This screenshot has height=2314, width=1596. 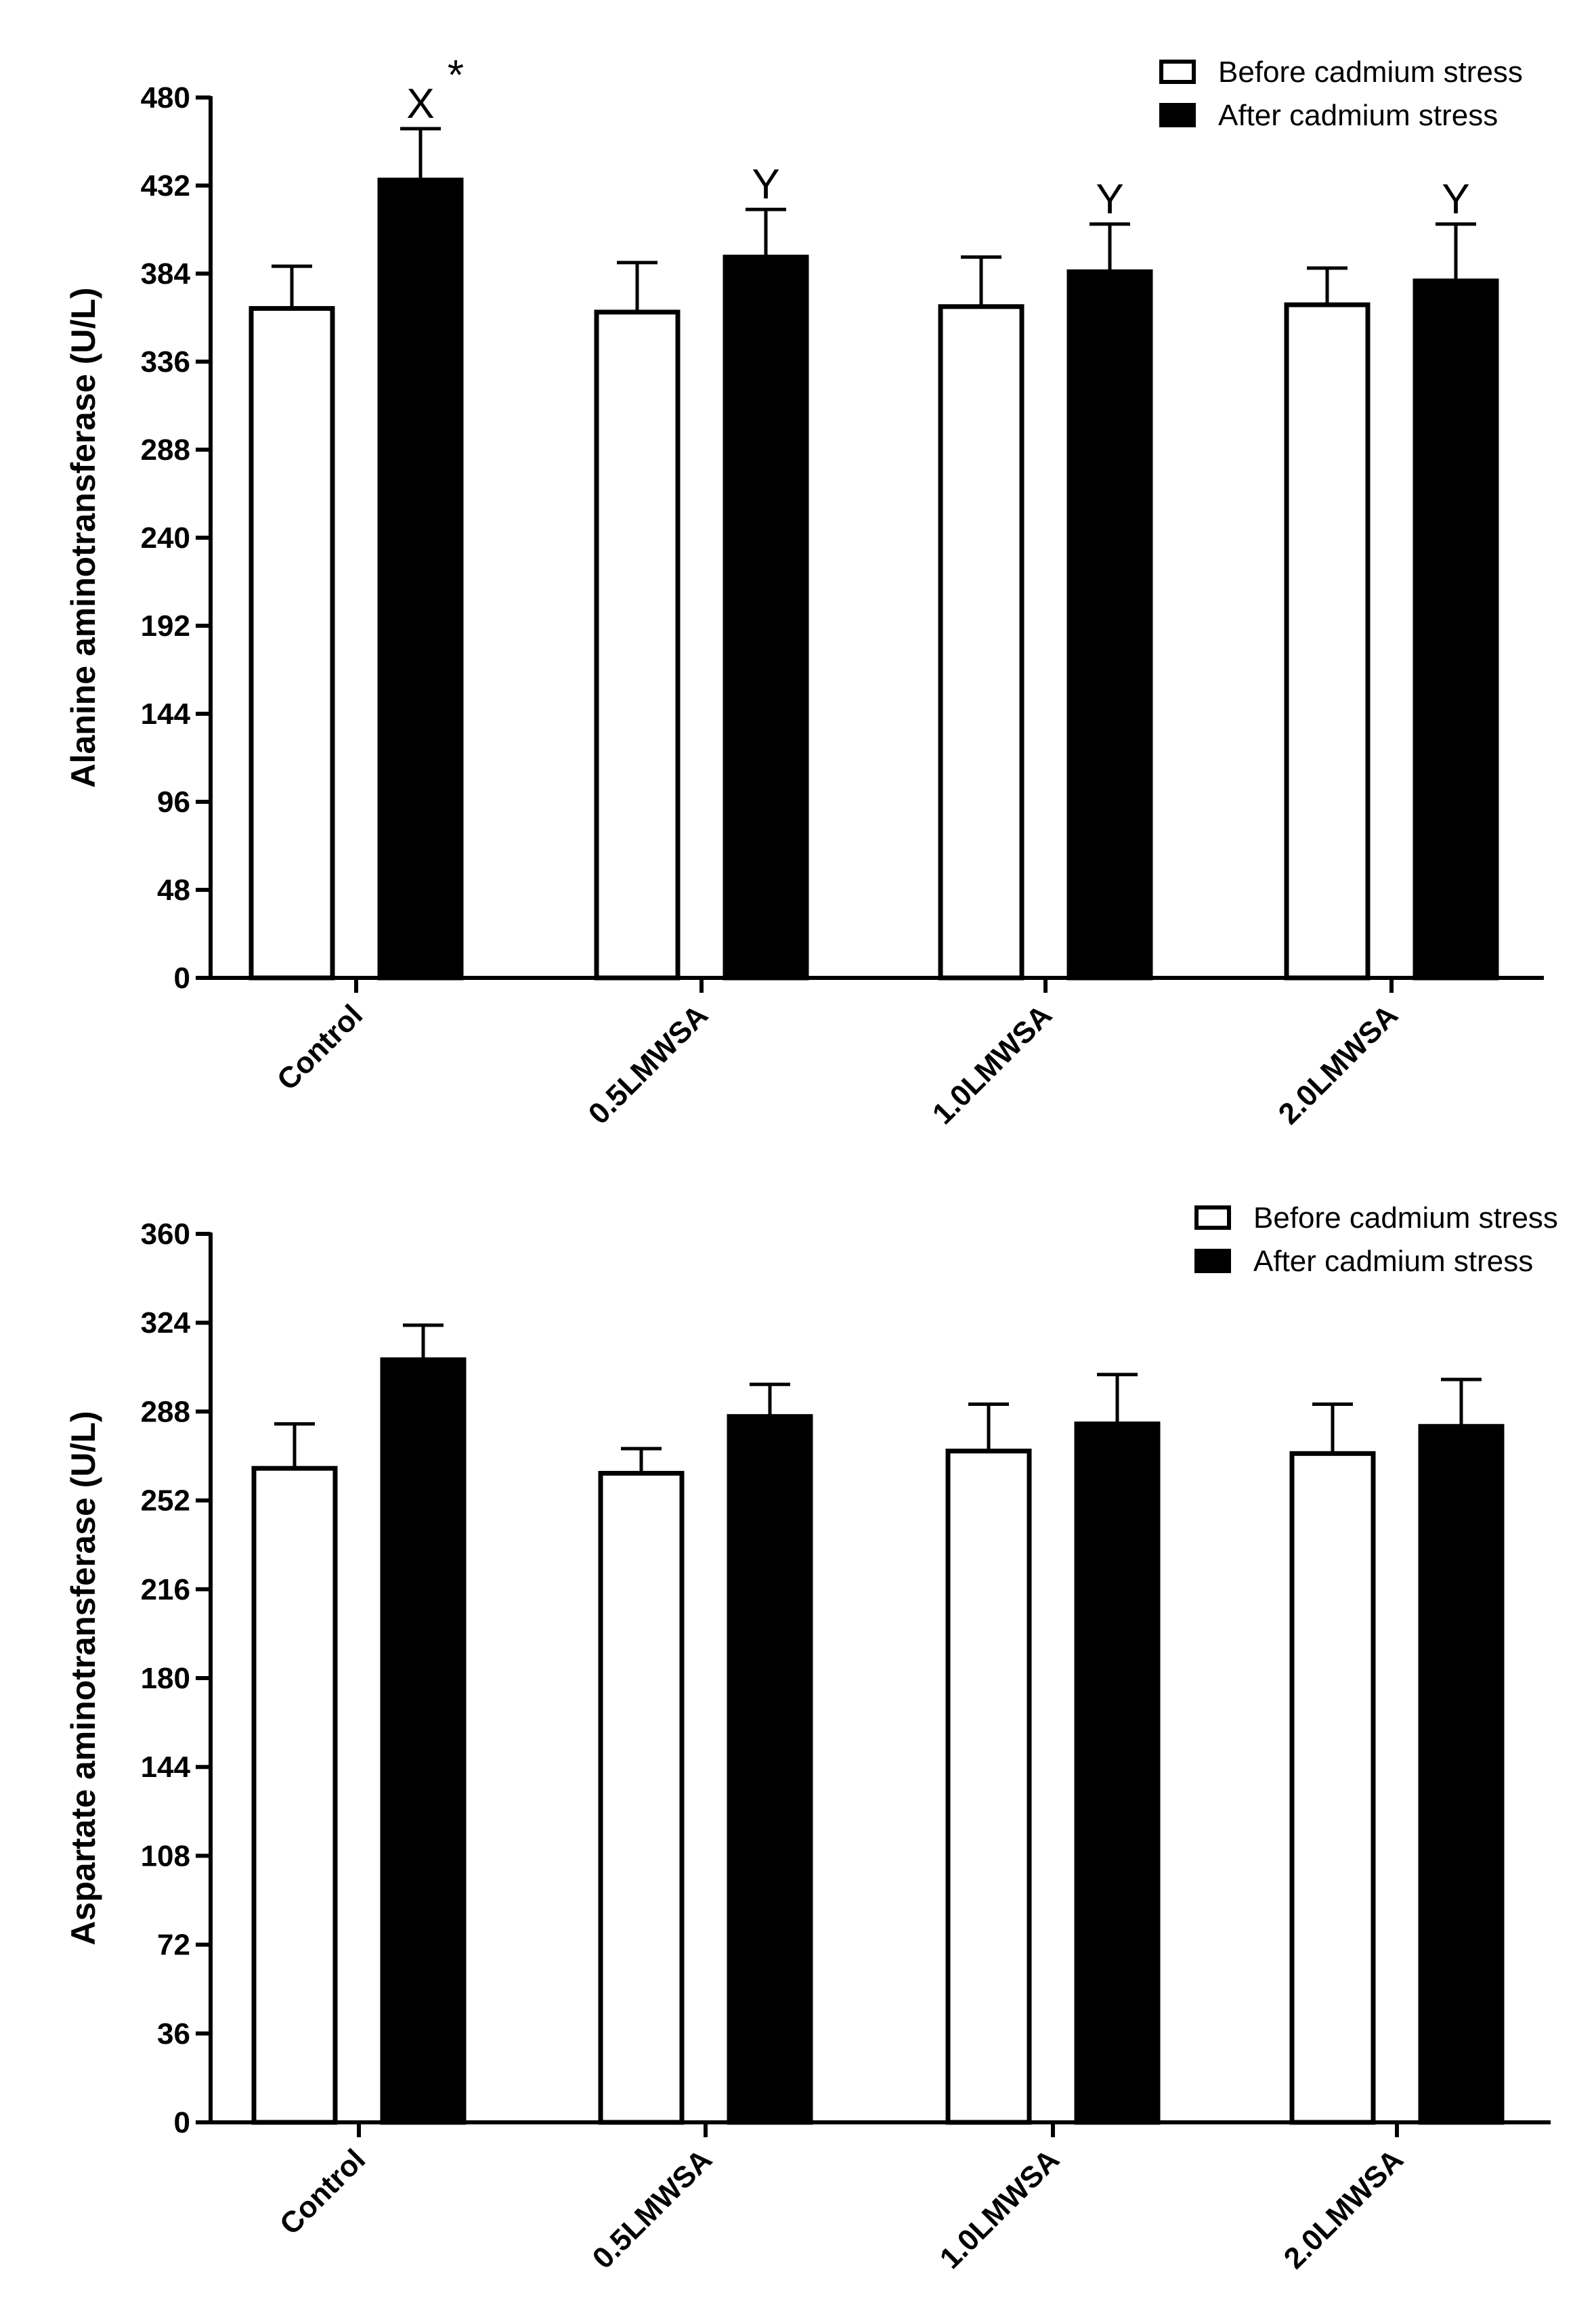 I want to click on y-tick-label: 192, so click(x=166, y=626).